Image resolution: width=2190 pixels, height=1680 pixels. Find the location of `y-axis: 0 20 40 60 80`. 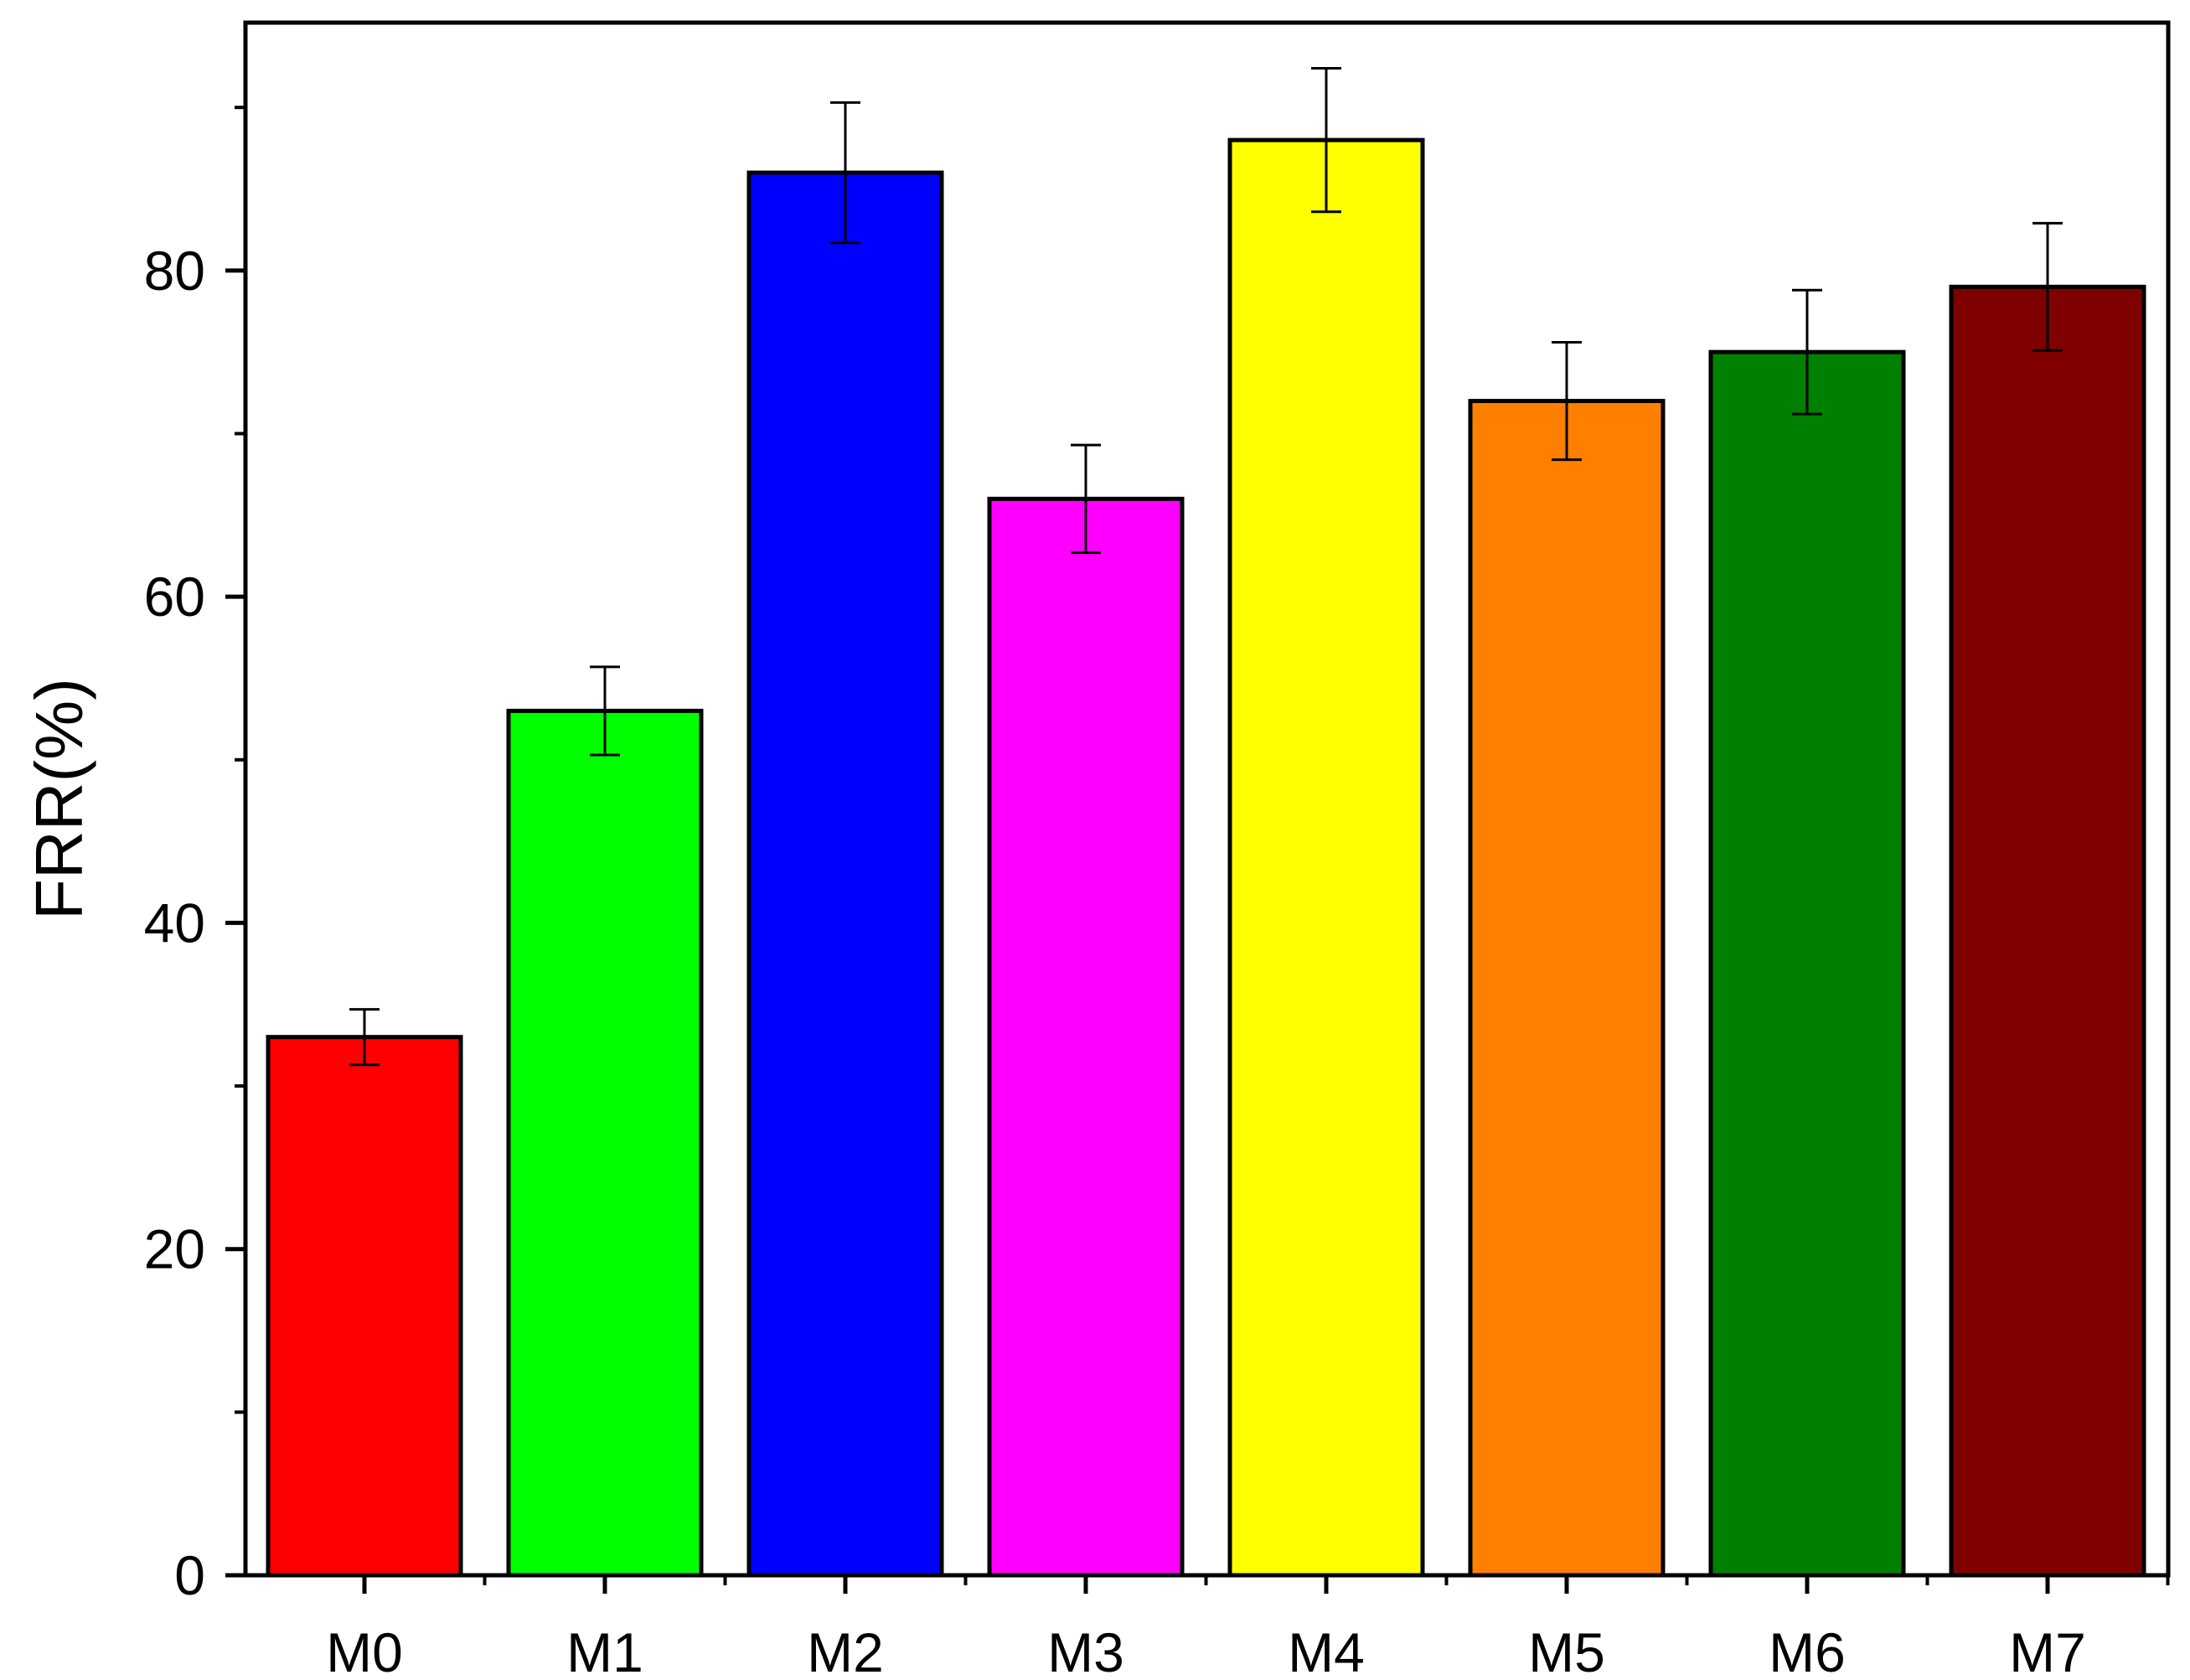

y-axis: 0 20 40 60 80 is located at coordinates (194, 856).